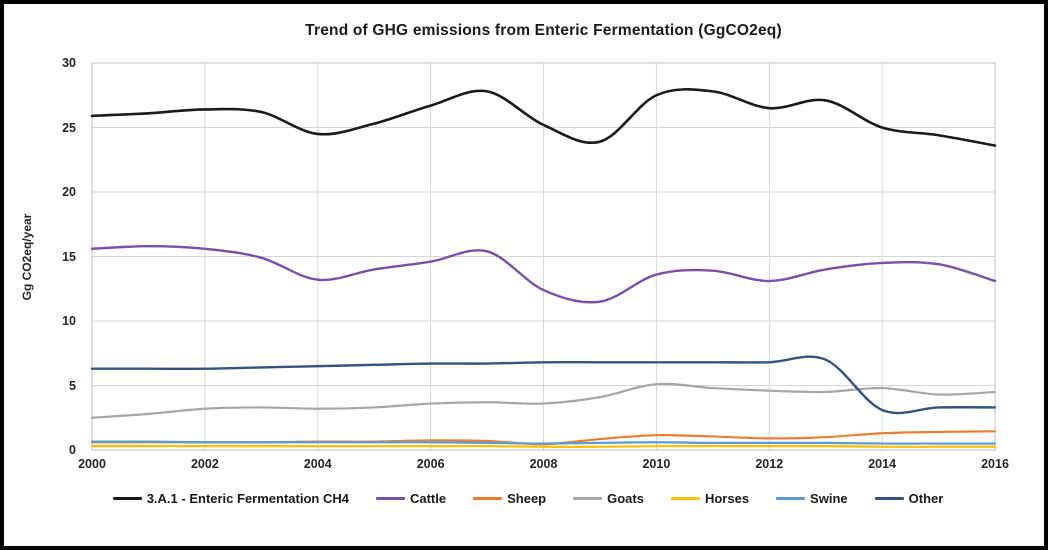  I want to click on x-tick-label: 2016, so click(995, 464).